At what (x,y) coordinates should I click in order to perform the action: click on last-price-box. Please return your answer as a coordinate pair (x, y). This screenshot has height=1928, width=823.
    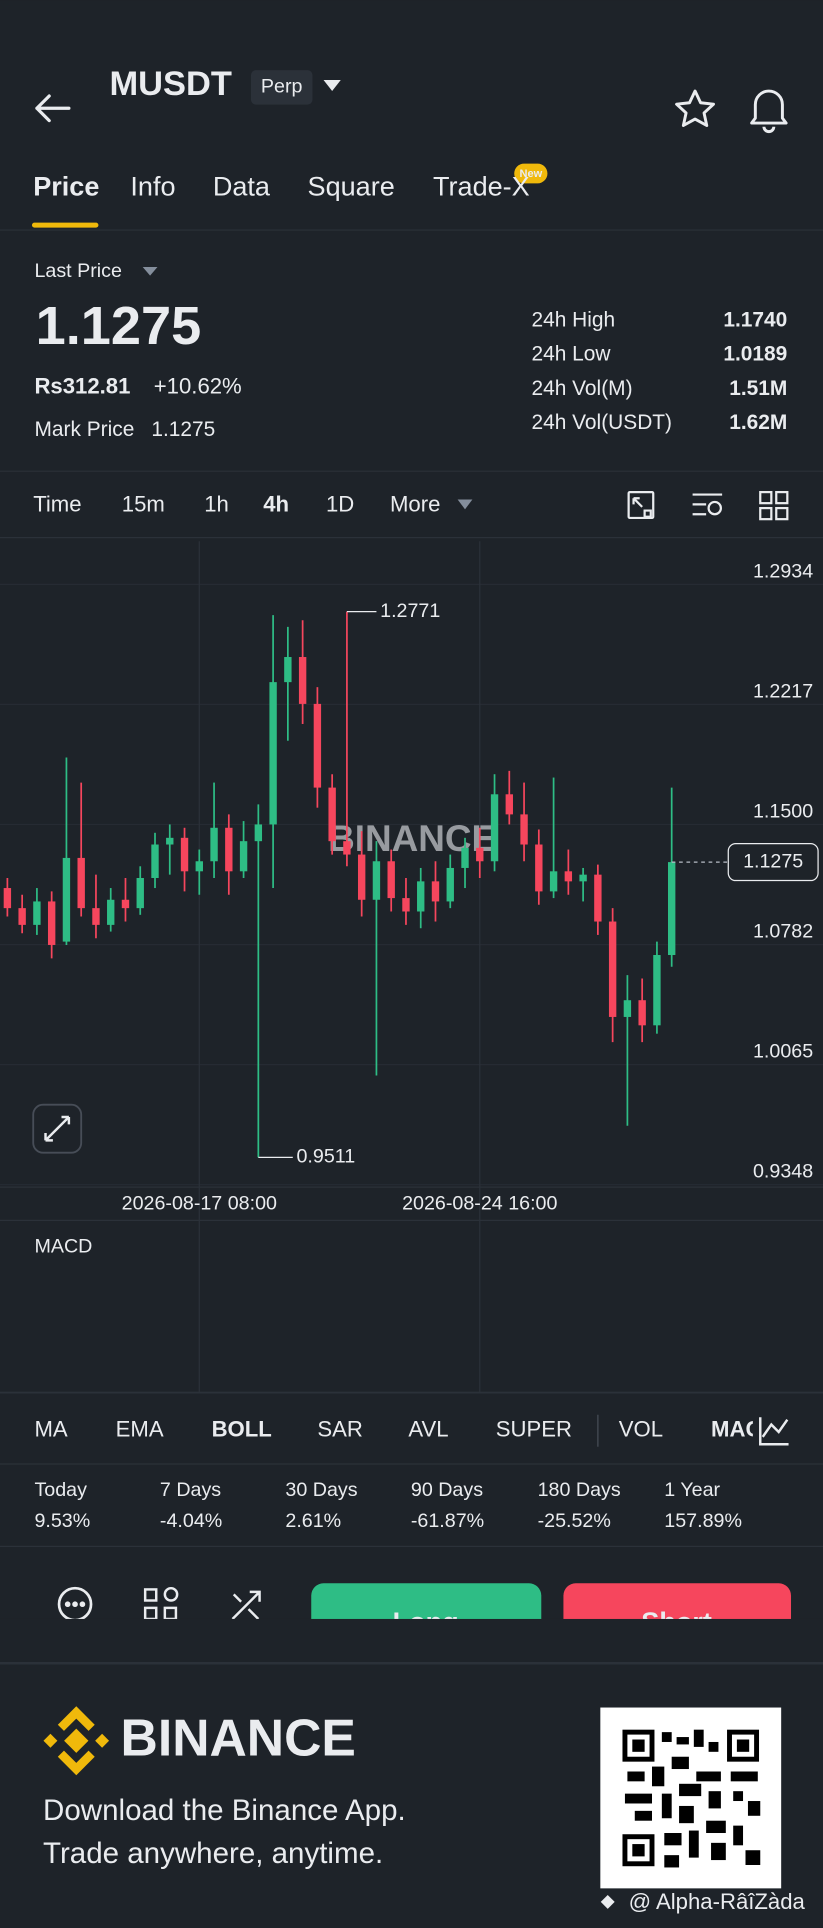
    Looking at the image, I should click on (773, 862).